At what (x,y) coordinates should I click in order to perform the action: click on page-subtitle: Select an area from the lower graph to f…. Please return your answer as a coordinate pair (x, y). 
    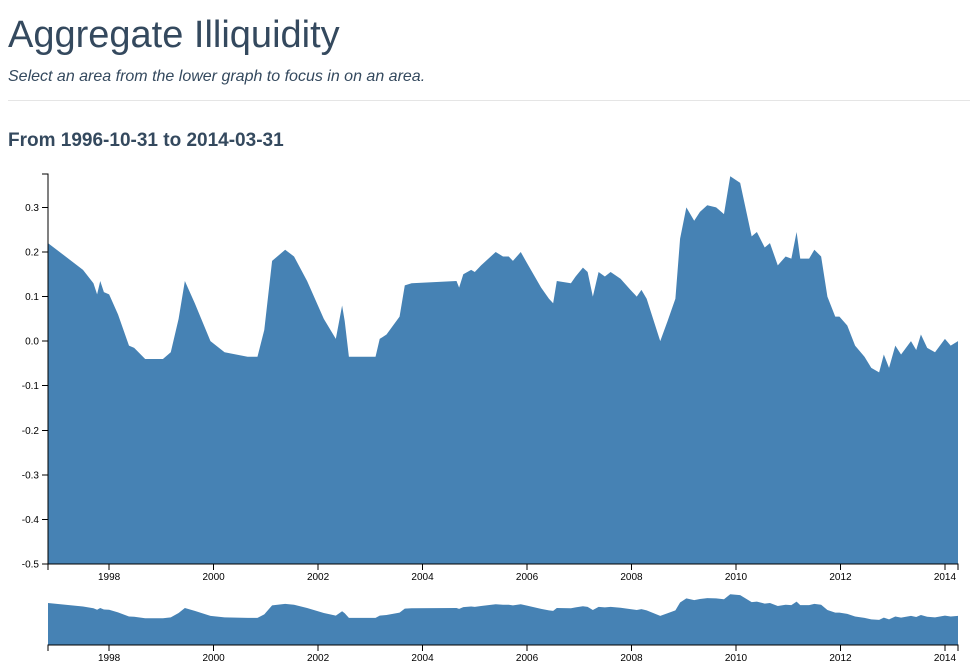
    Looking at the image, I should click on (217, 76).